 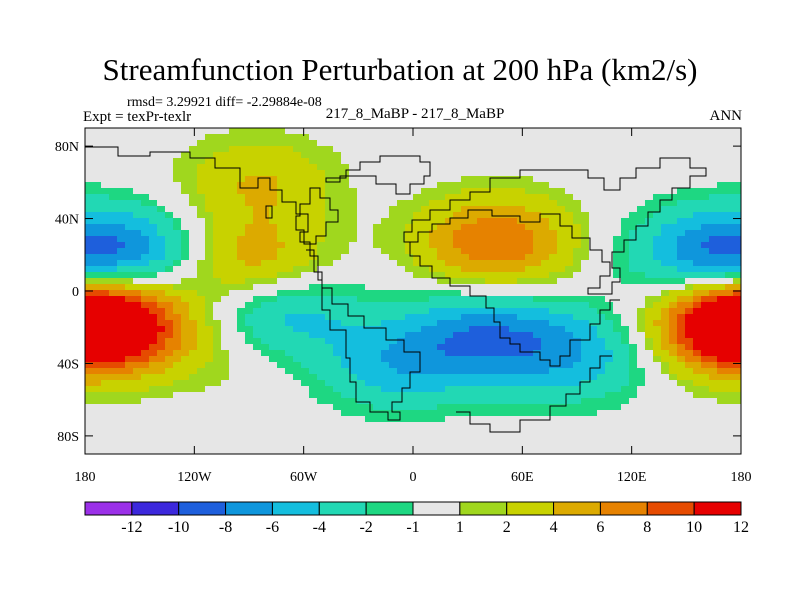 I want to click on coastline-australia, so click(x=534, y=394).